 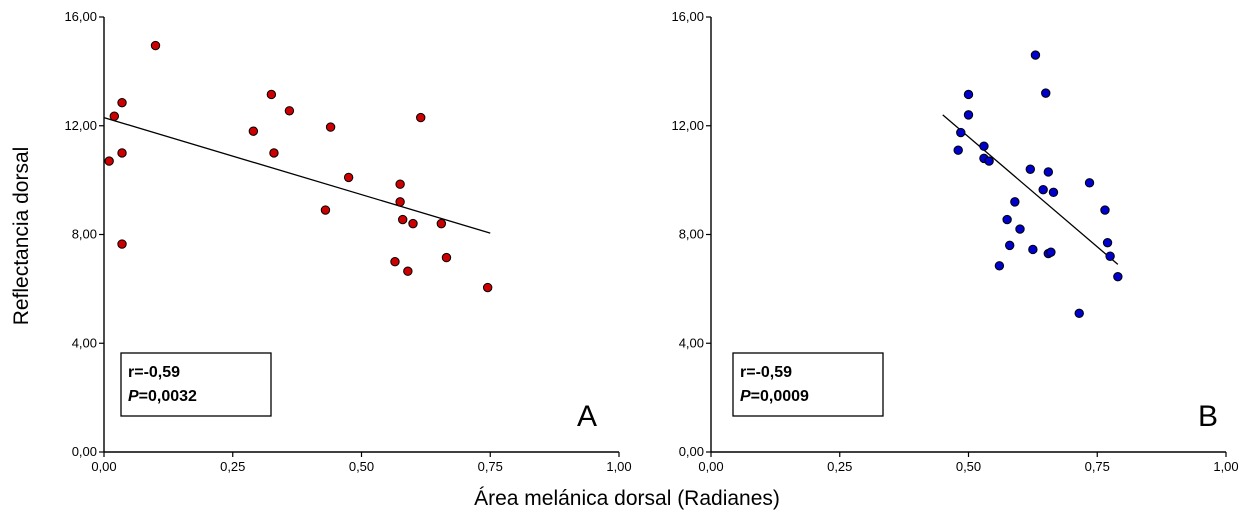 I want to click on panel-letter: A, so click(x=587, y=416).